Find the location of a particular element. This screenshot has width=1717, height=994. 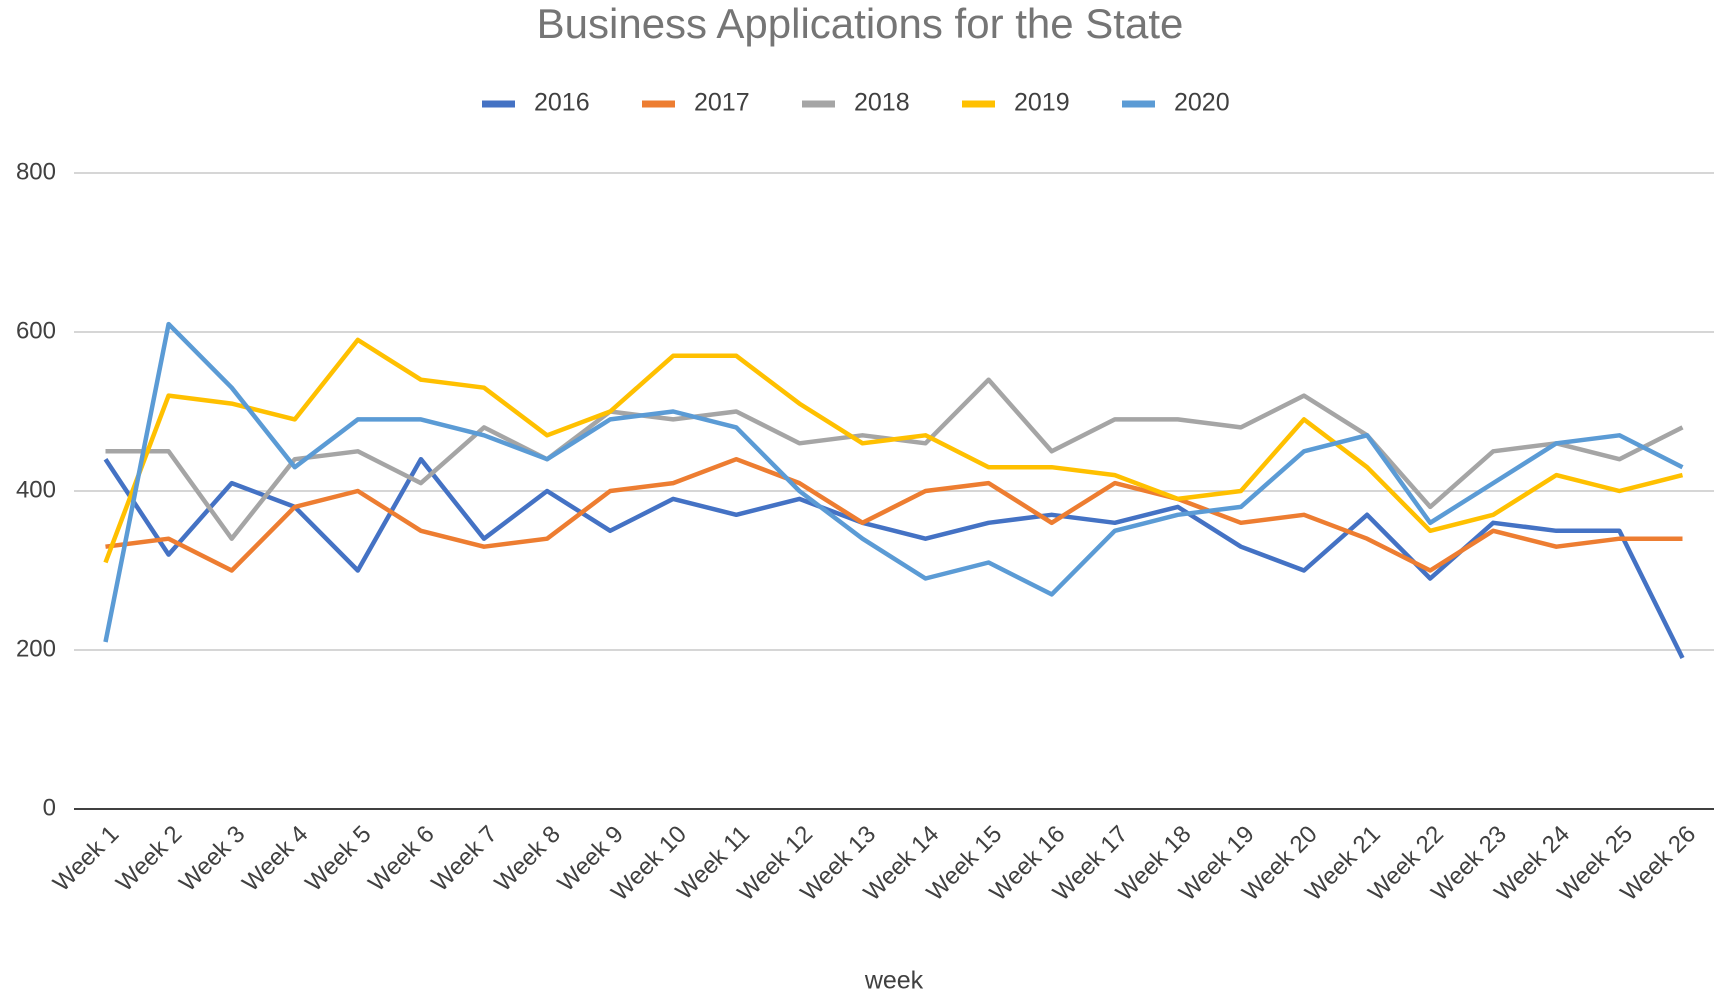

x-tick-label: Week 3 is located at coordinates (212, 859).